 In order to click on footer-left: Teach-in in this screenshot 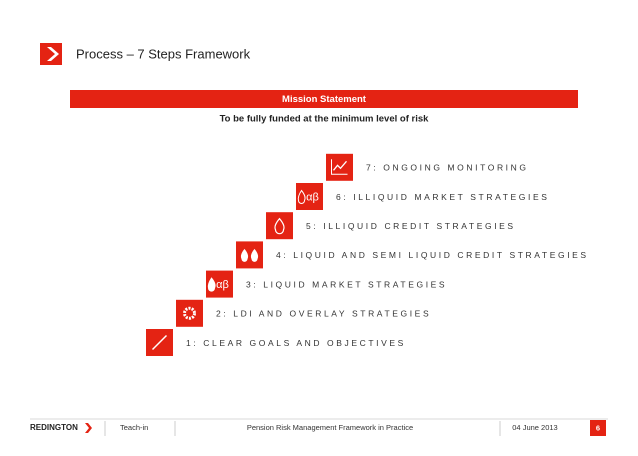, I will do `click(134, 427)`.